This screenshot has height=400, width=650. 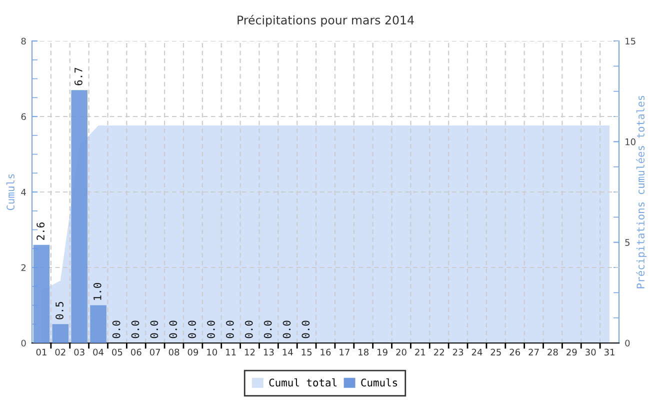 I want to click on y2-tick-label: 0, so click(x=627, y=343).